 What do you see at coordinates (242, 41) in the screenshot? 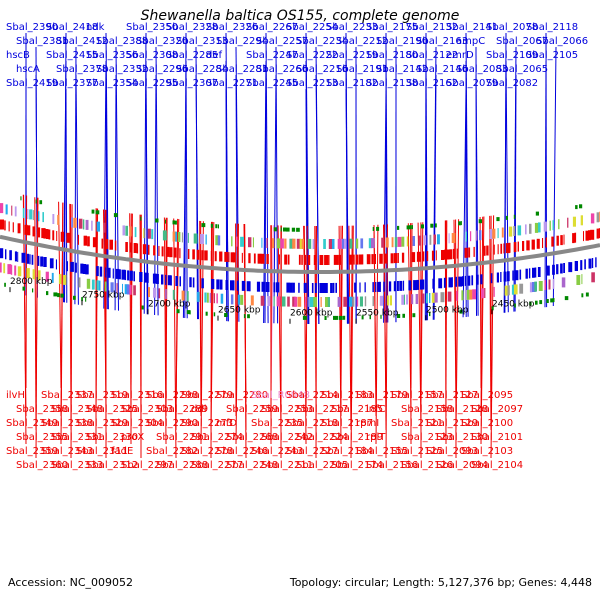
I see `gene-label-forward: Sbal_2294` at bounding box center [242, 41].